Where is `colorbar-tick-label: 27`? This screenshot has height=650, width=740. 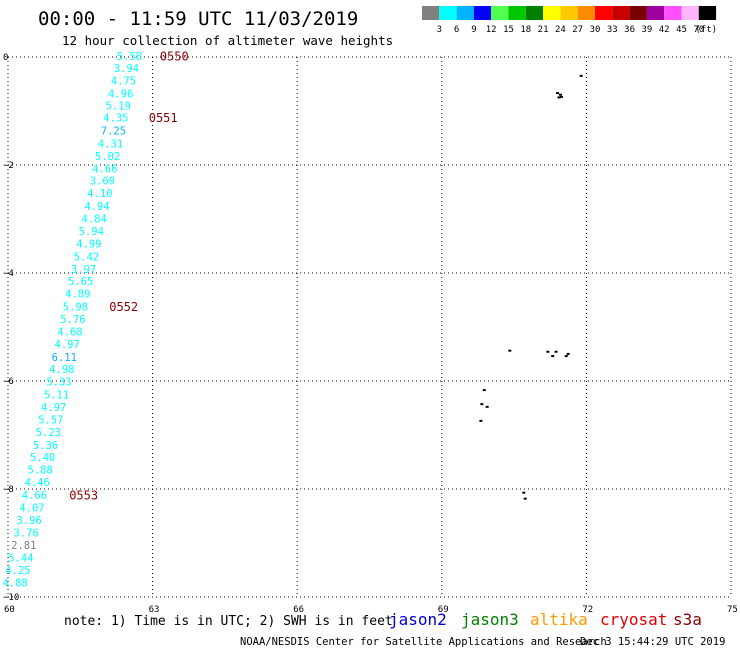
colorbar-tick-label: 27 is located at coordinates (577, 30).